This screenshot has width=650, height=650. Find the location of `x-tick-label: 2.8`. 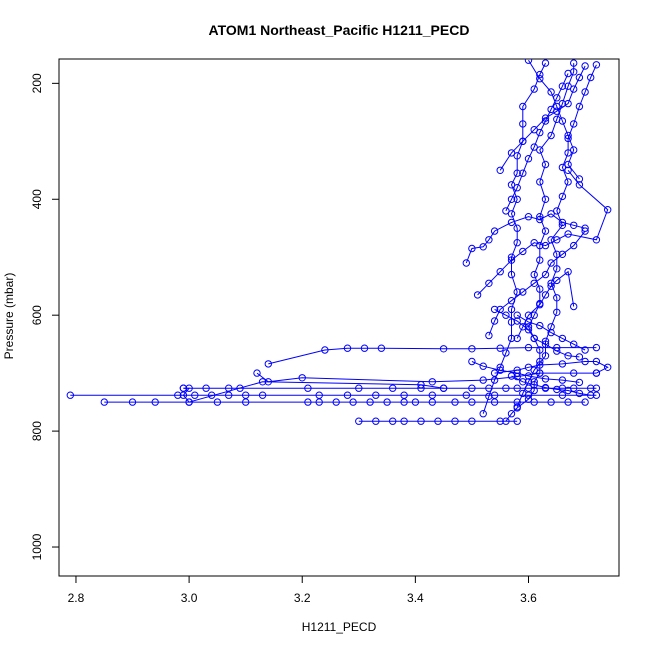

x-tick-label: 2.8 is located at coordinates (76, 598).